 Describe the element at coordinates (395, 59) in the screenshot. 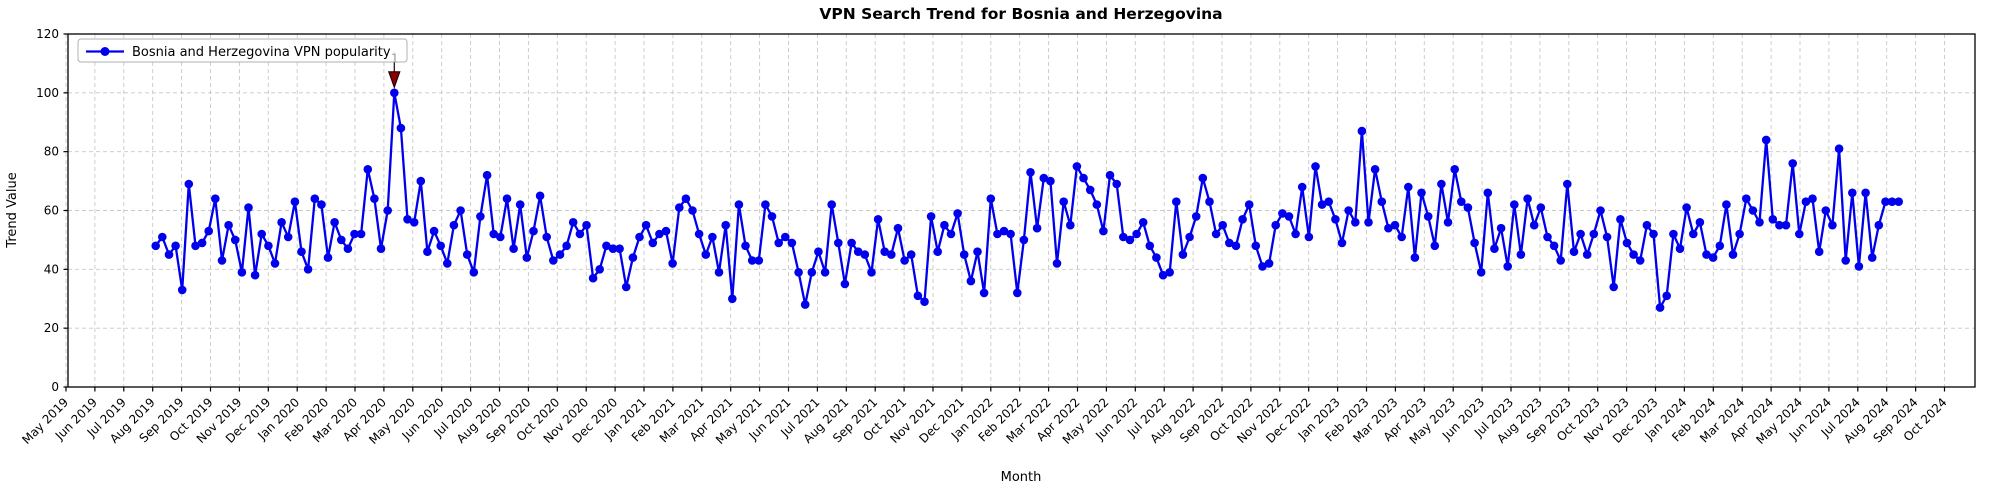

I see `annotation-glyph: 1` at that location.